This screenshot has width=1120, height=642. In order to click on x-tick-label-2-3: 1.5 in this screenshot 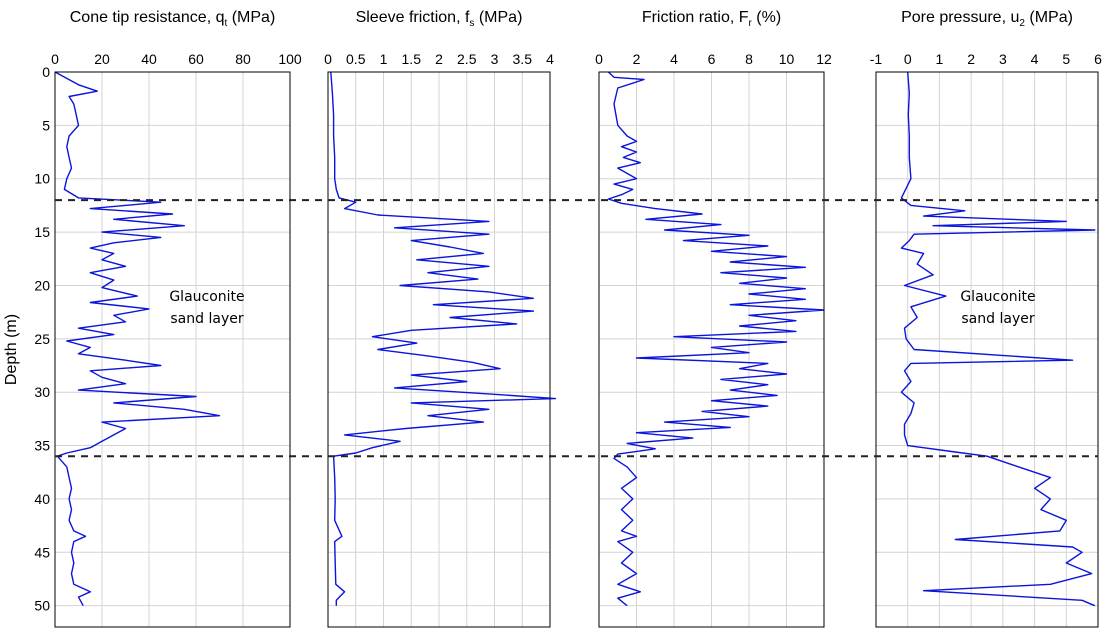, I will do `click(412, 59)`.